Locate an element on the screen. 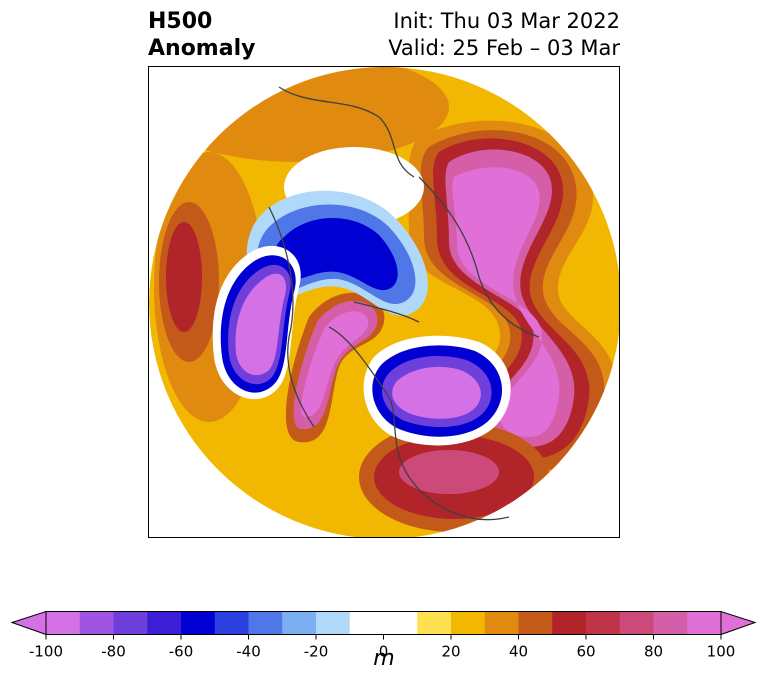 The width and height of the screenshot is (768, 684). field-north-trough-core is located at coordinates (335, 254).